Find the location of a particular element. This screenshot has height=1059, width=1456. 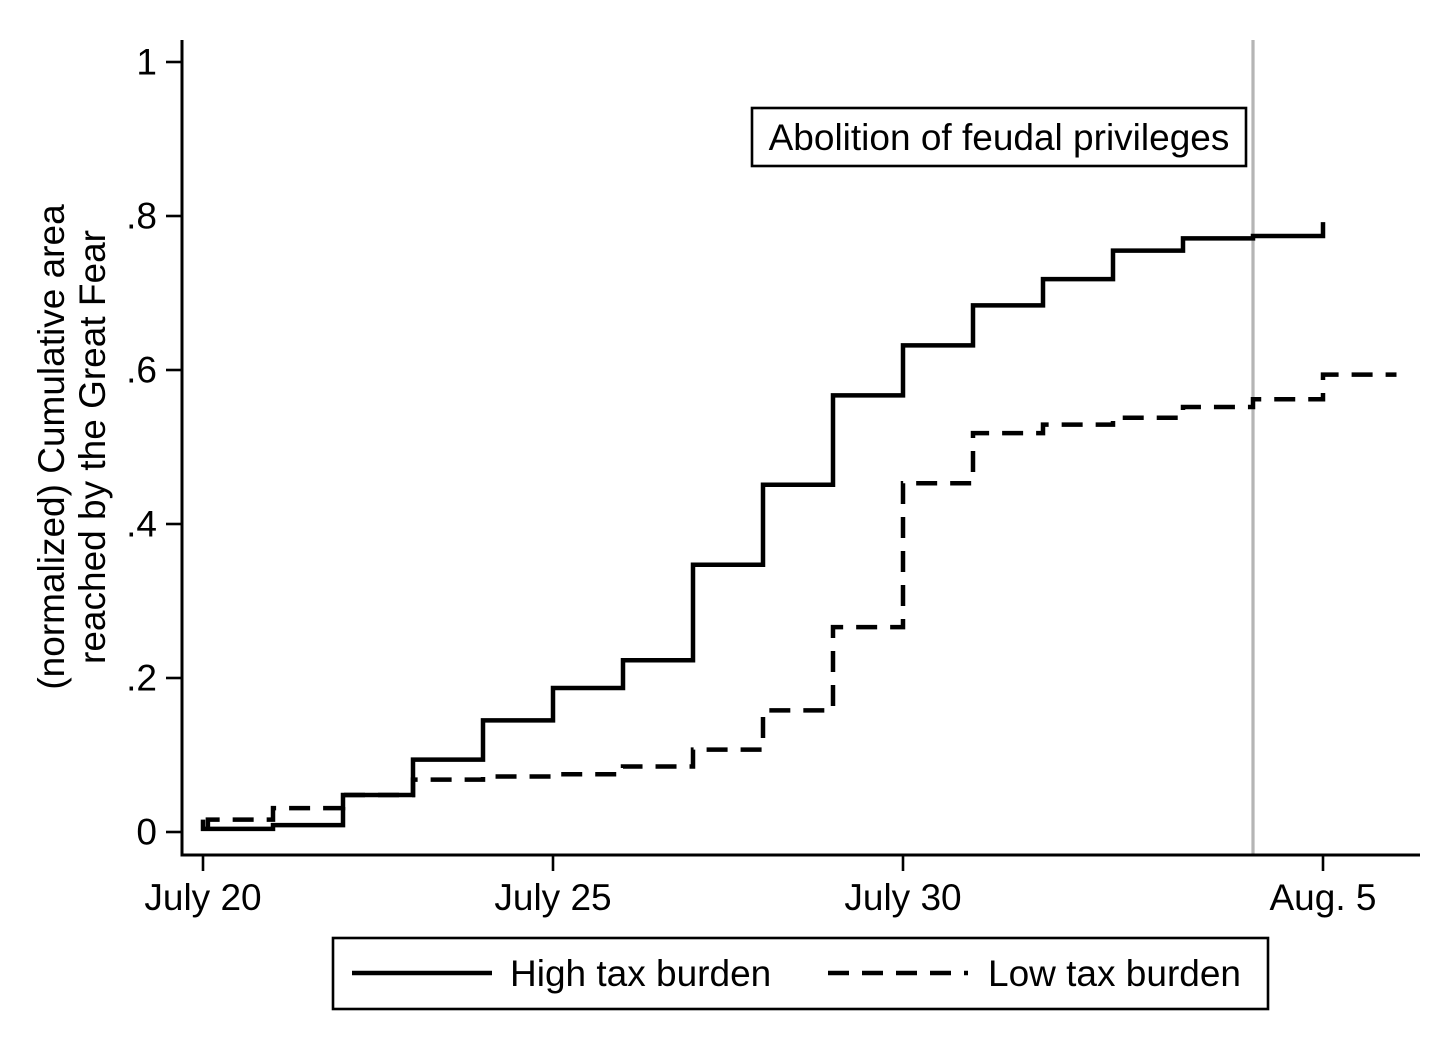

annotation-text: Abolition of feudal privileges is located at coordinates (999, 137).